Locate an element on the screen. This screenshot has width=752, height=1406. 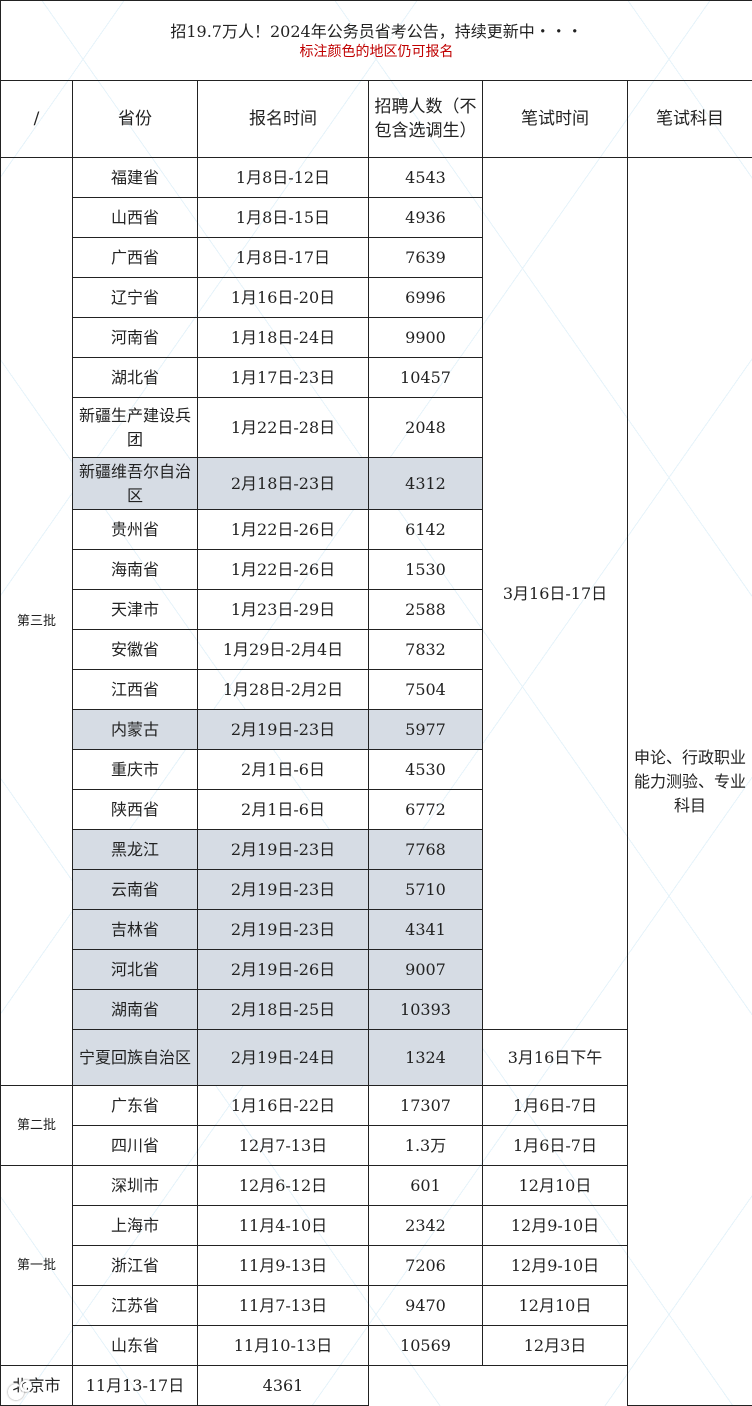
signup-time-cell: 2月19日-26日 is located at coordinates (283, 969).